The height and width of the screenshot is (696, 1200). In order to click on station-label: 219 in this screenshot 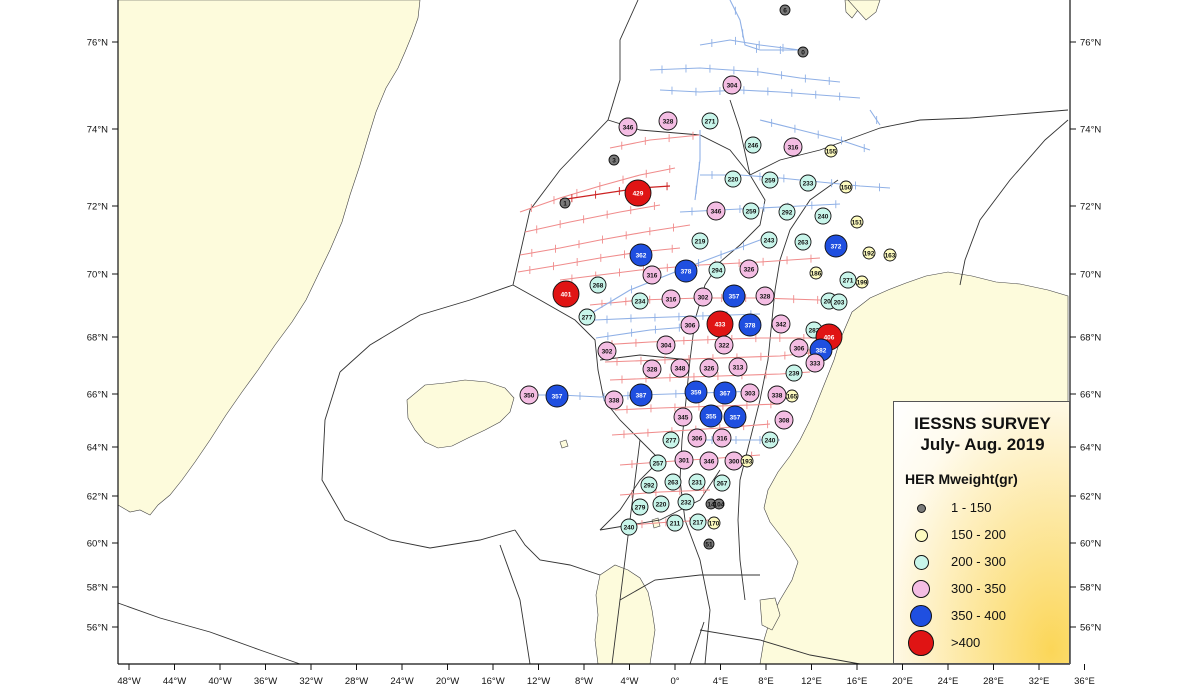, I will do `click(700, 241)`.